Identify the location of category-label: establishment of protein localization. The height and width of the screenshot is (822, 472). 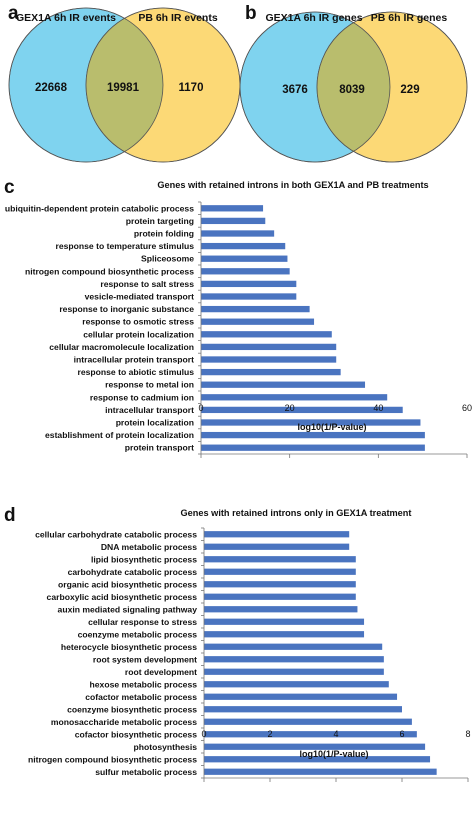
(119, 435).